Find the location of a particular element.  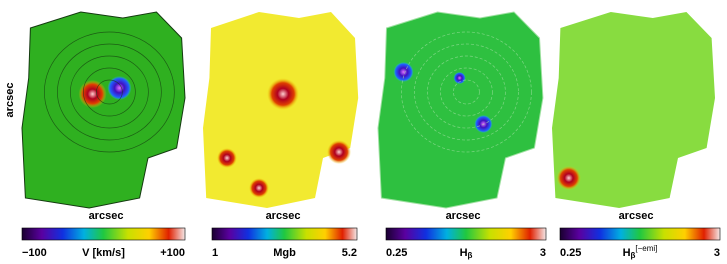

label-sup: [−emi] is located at coordinates (646, 248).